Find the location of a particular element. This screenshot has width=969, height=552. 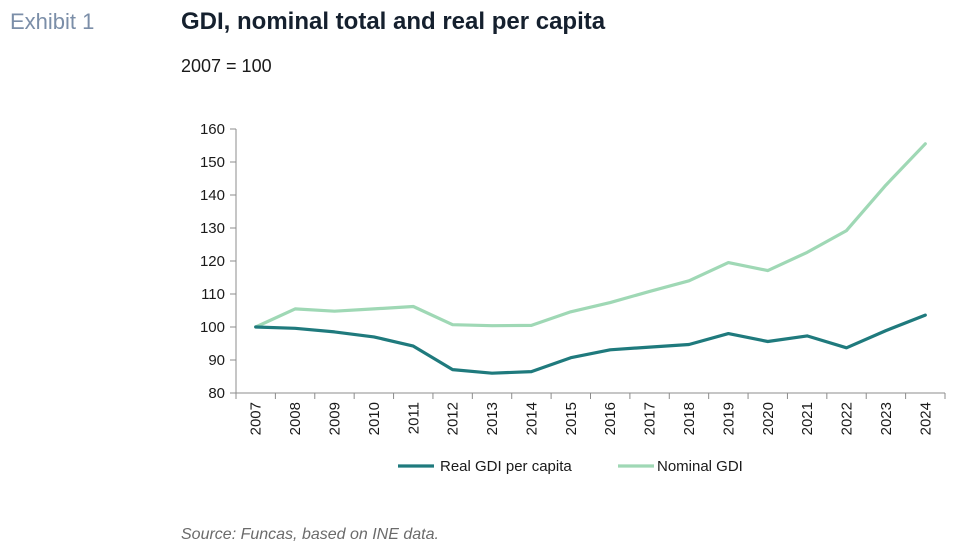

chart-subtitle: 2007 = 100 is located at coordinates (226, 66).